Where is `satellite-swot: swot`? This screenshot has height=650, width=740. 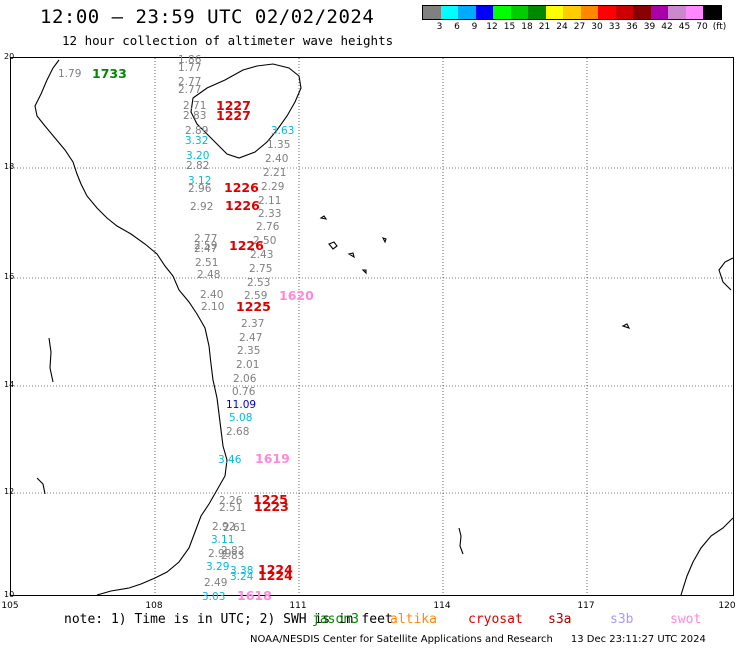 satellite-swot: swot is located at coordinates (686, 619).